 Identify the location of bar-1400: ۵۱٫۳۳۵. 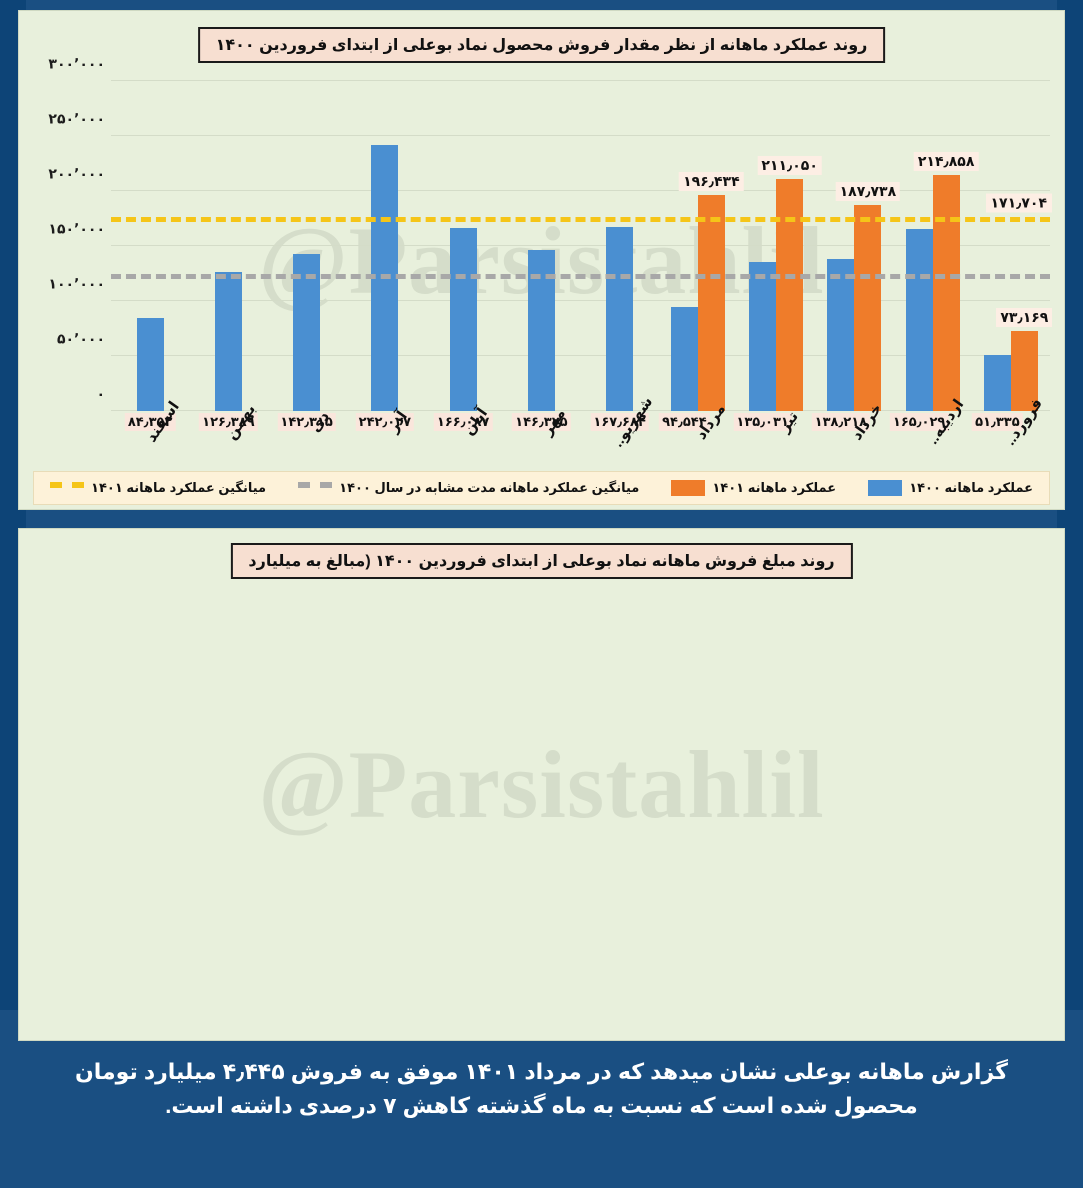
(997, 392).